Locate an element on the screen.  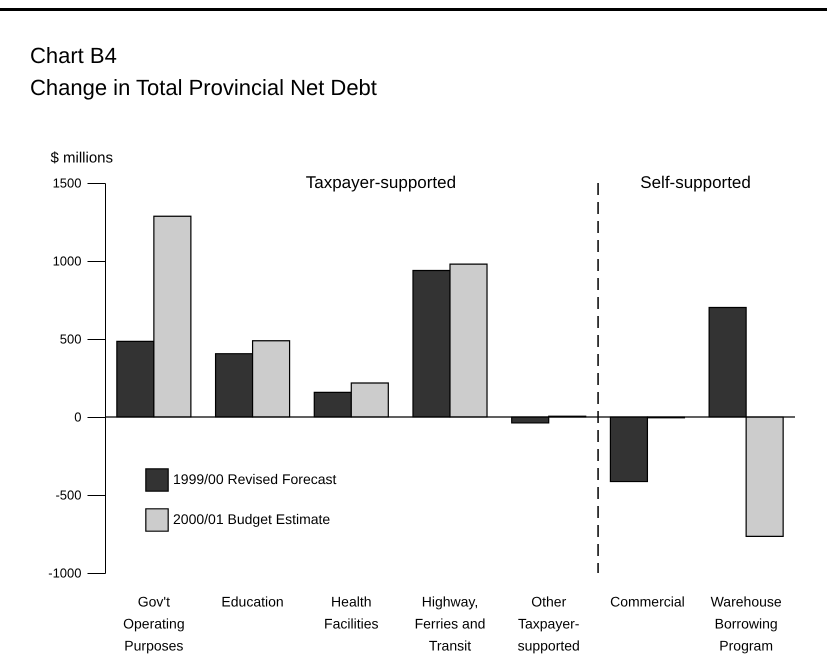
annotation: Taxpayer-supported is located at coordinates (381, 182).